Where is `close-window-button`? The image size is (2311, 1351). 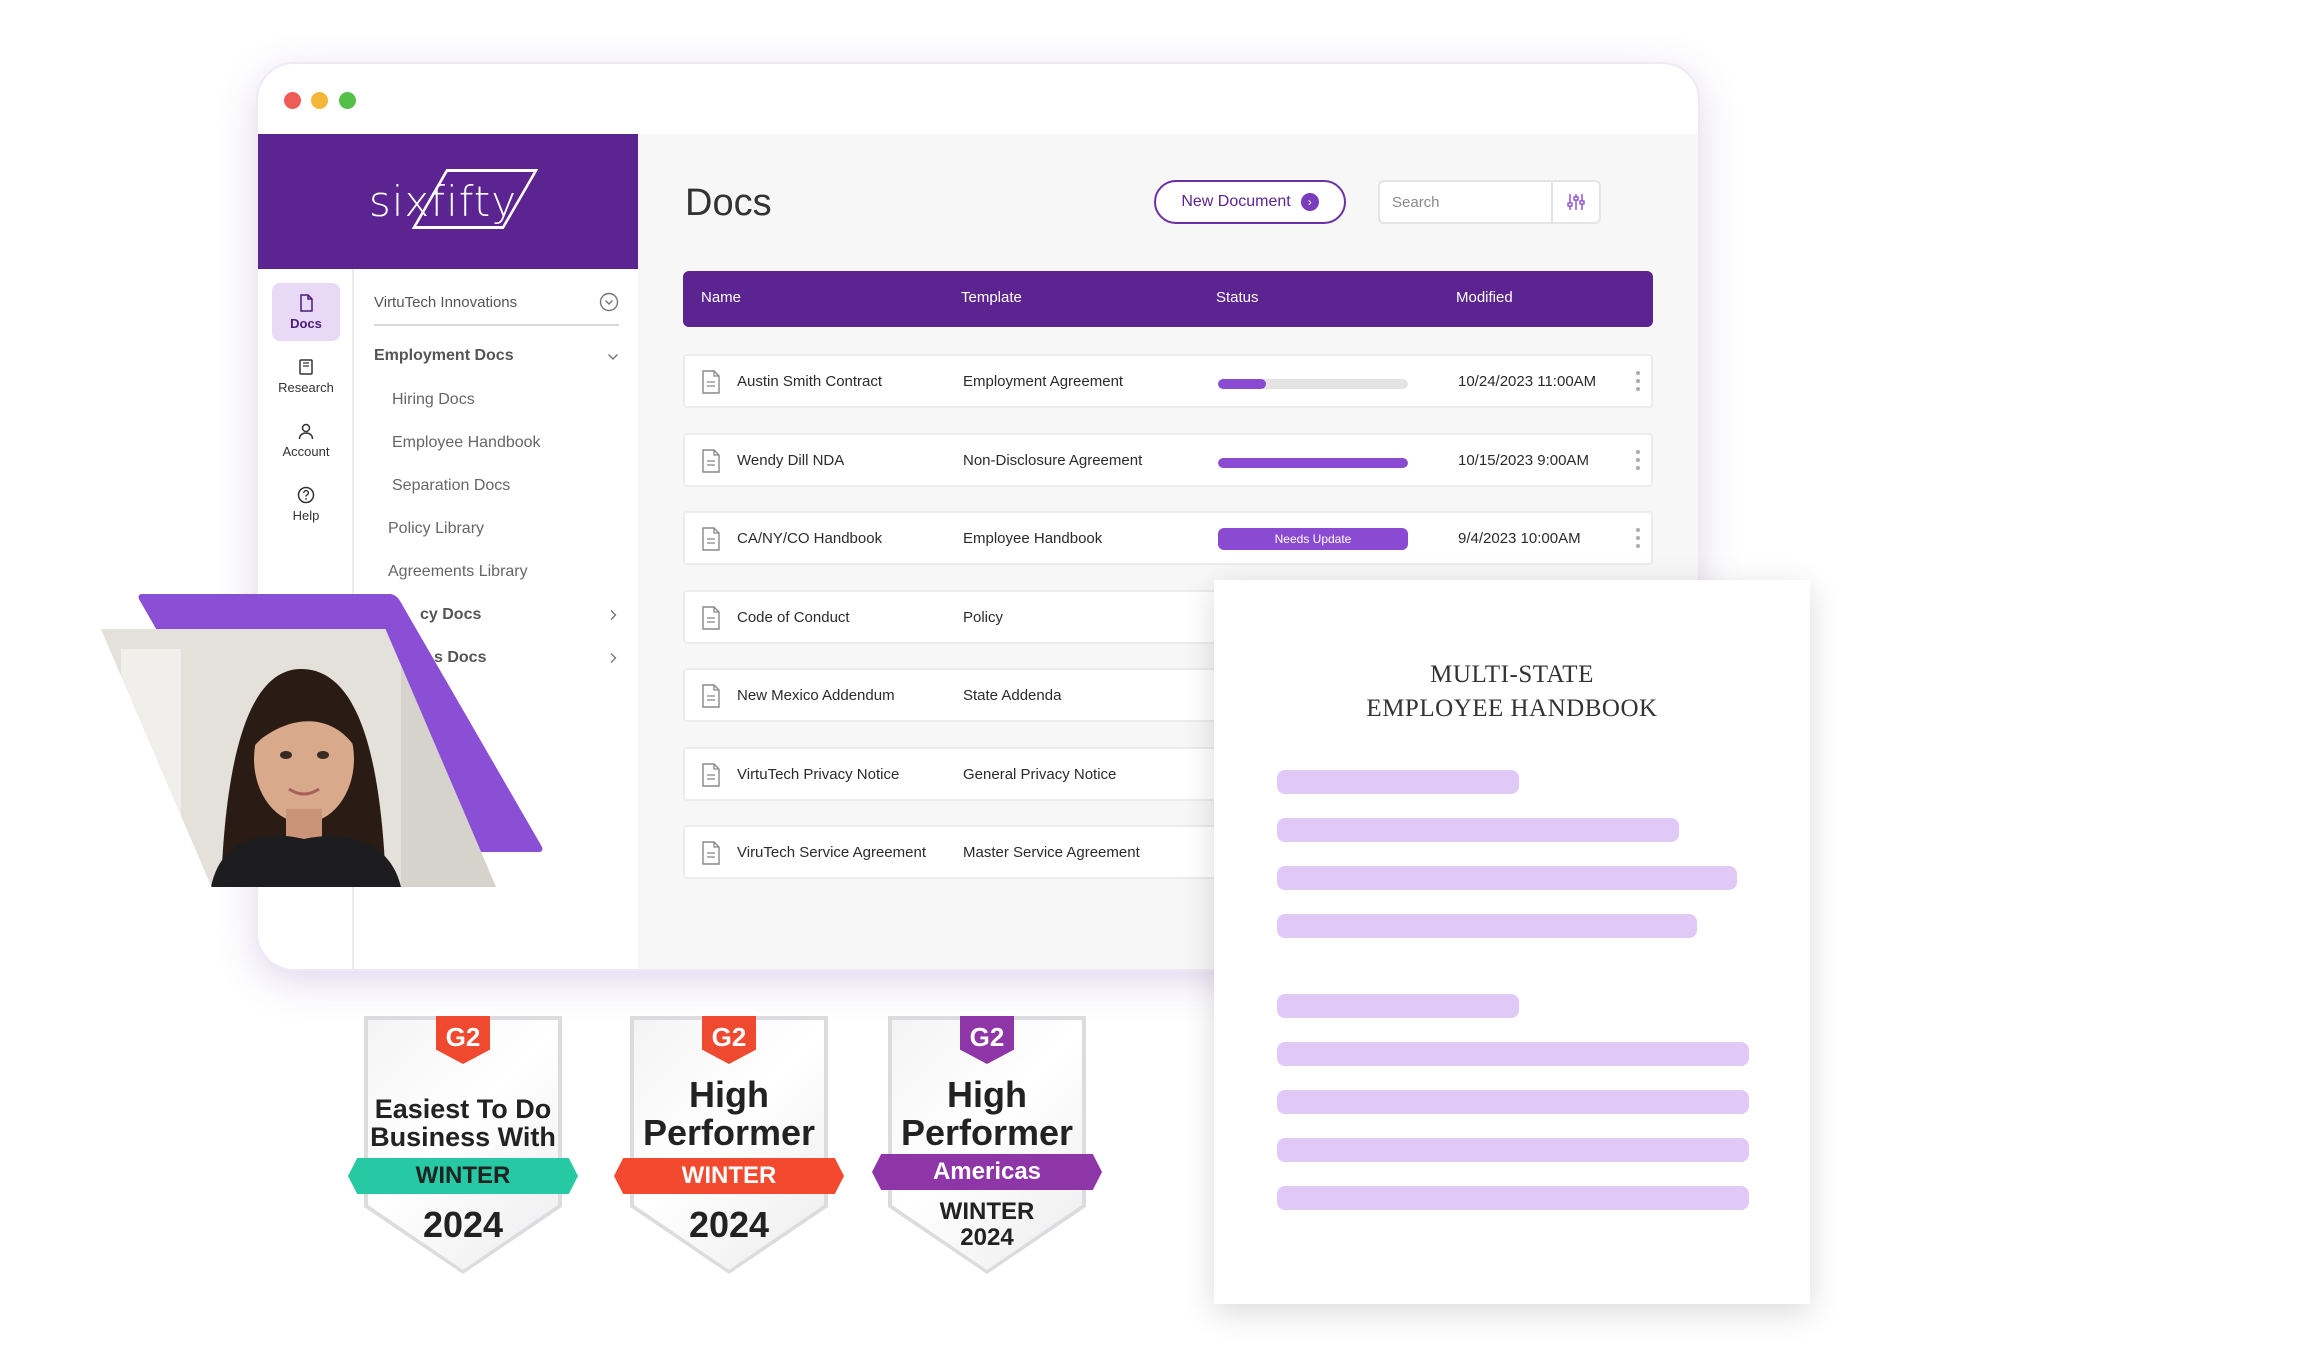 close-window-button is located at coordinates (292, 100).